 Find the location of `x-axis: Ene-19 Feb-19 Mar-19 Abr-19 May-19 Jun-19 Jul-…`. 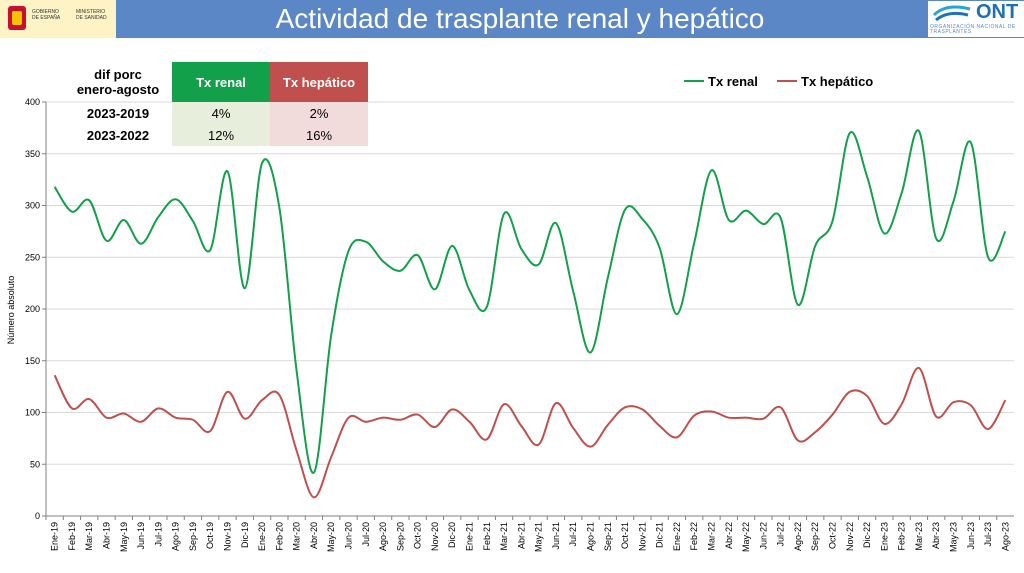

x-axis: Ene-19 Feb-19 Mar-19 Abr-19 May-19 Jun-19 Jul-… is located at coordinates (529, 533).